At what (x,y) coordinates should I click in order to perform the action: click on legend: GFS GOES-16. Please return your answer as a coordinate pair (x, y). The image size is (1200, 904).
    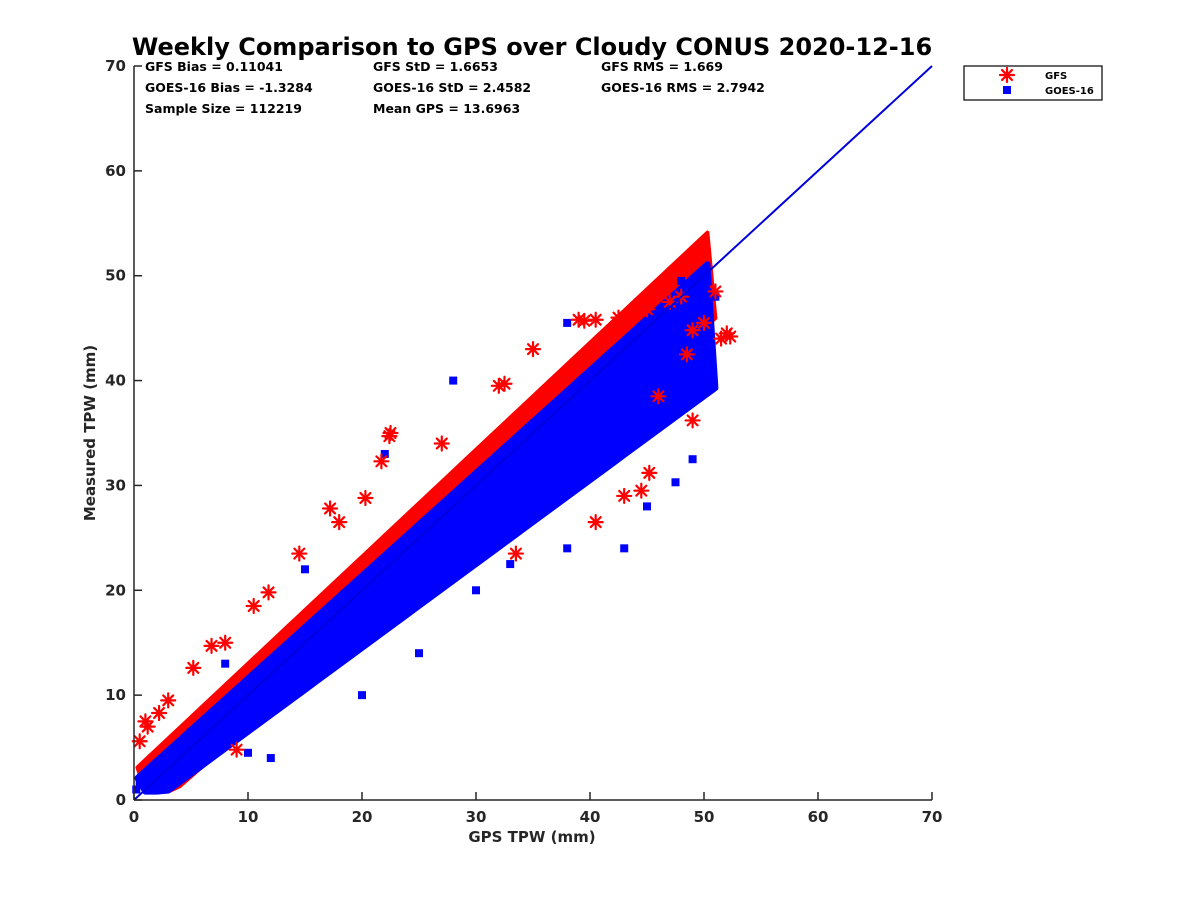
    Looking at the image, I should click on (1033, 83).